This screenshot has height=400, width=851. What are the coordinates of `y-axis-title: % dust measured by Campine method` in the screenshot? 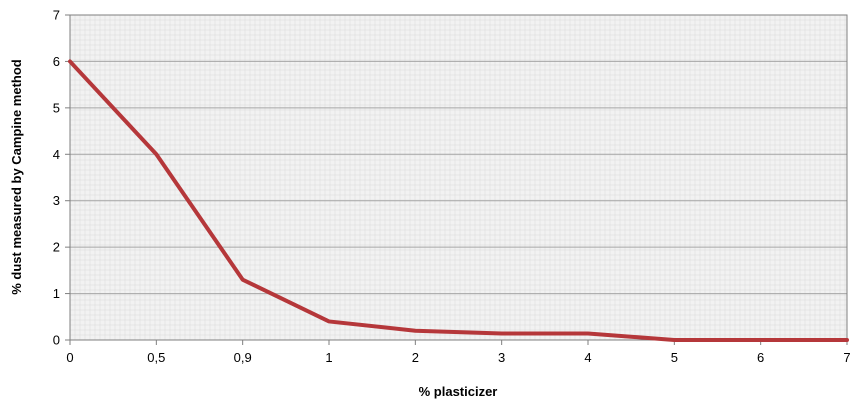 It's located at (16, 177).